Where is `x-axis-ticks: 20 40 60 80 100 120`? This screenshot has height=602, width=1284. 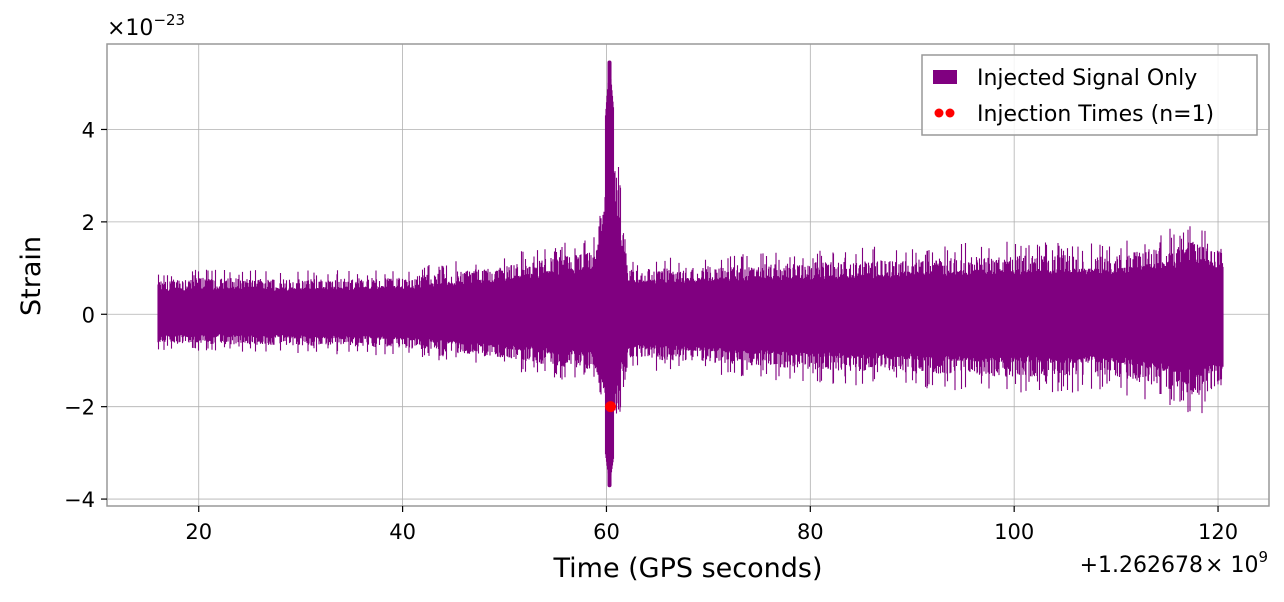
x-axis-ticks: 20 40 60 80 100 120 is located at coordinates (711, 525).